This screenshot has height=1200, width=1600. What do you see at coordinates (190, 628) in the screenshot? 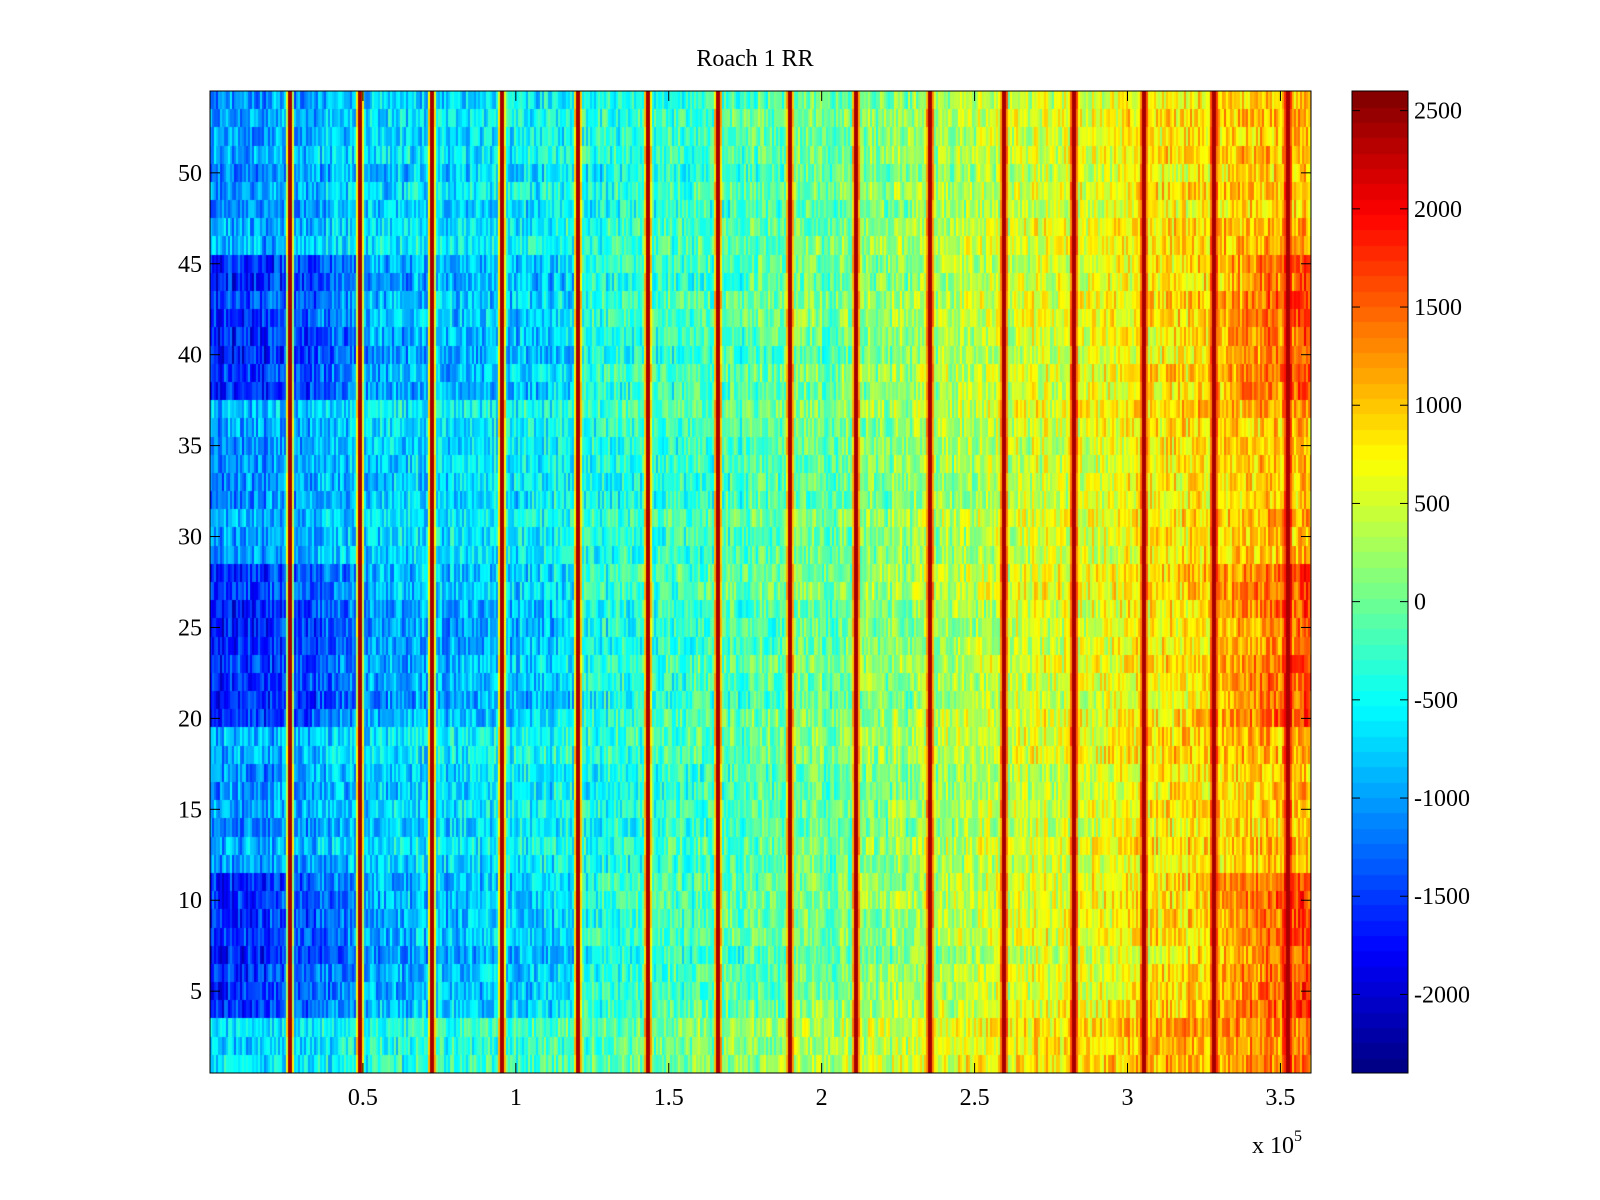
I see `y-tick-label: 25` at bounding box center [190, 628].